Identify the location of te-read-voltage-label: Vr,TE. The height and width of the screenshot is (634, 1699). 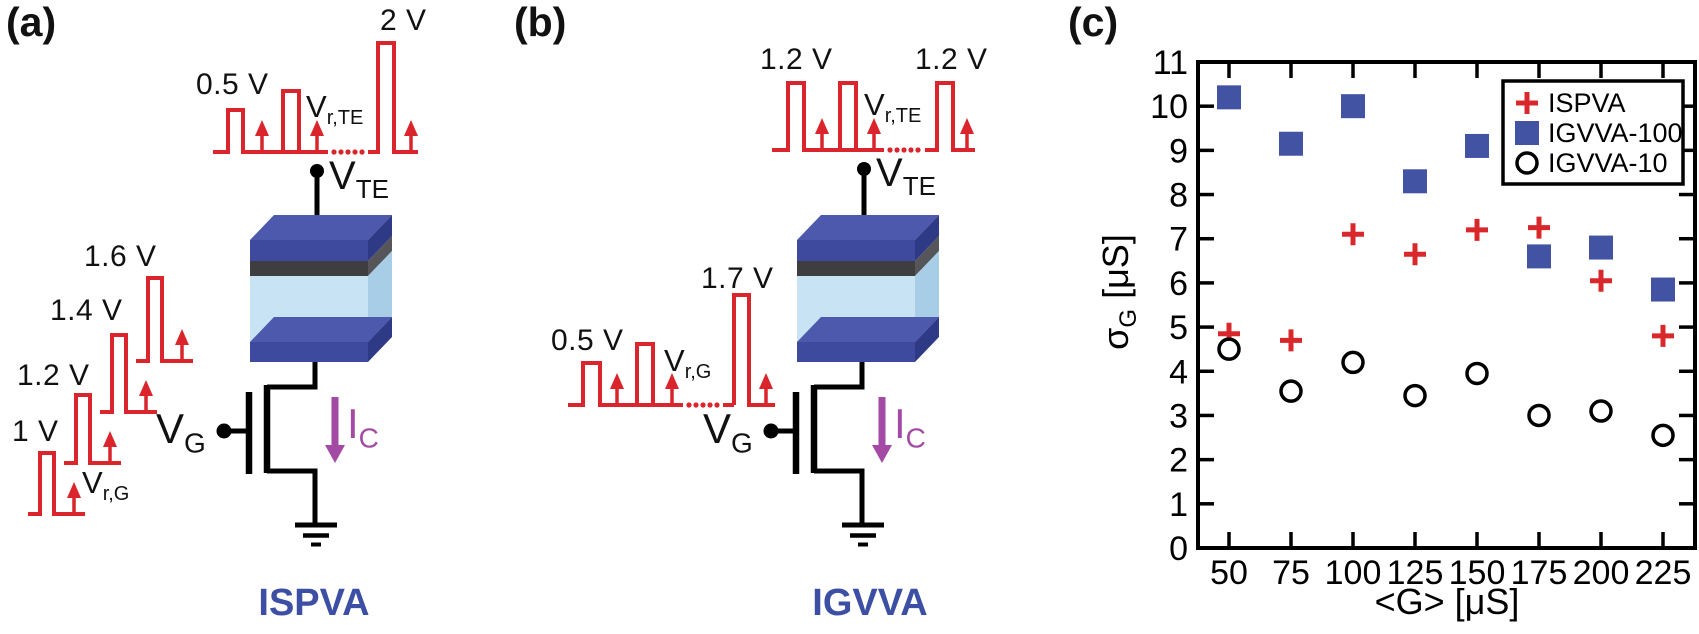
(334, 109).